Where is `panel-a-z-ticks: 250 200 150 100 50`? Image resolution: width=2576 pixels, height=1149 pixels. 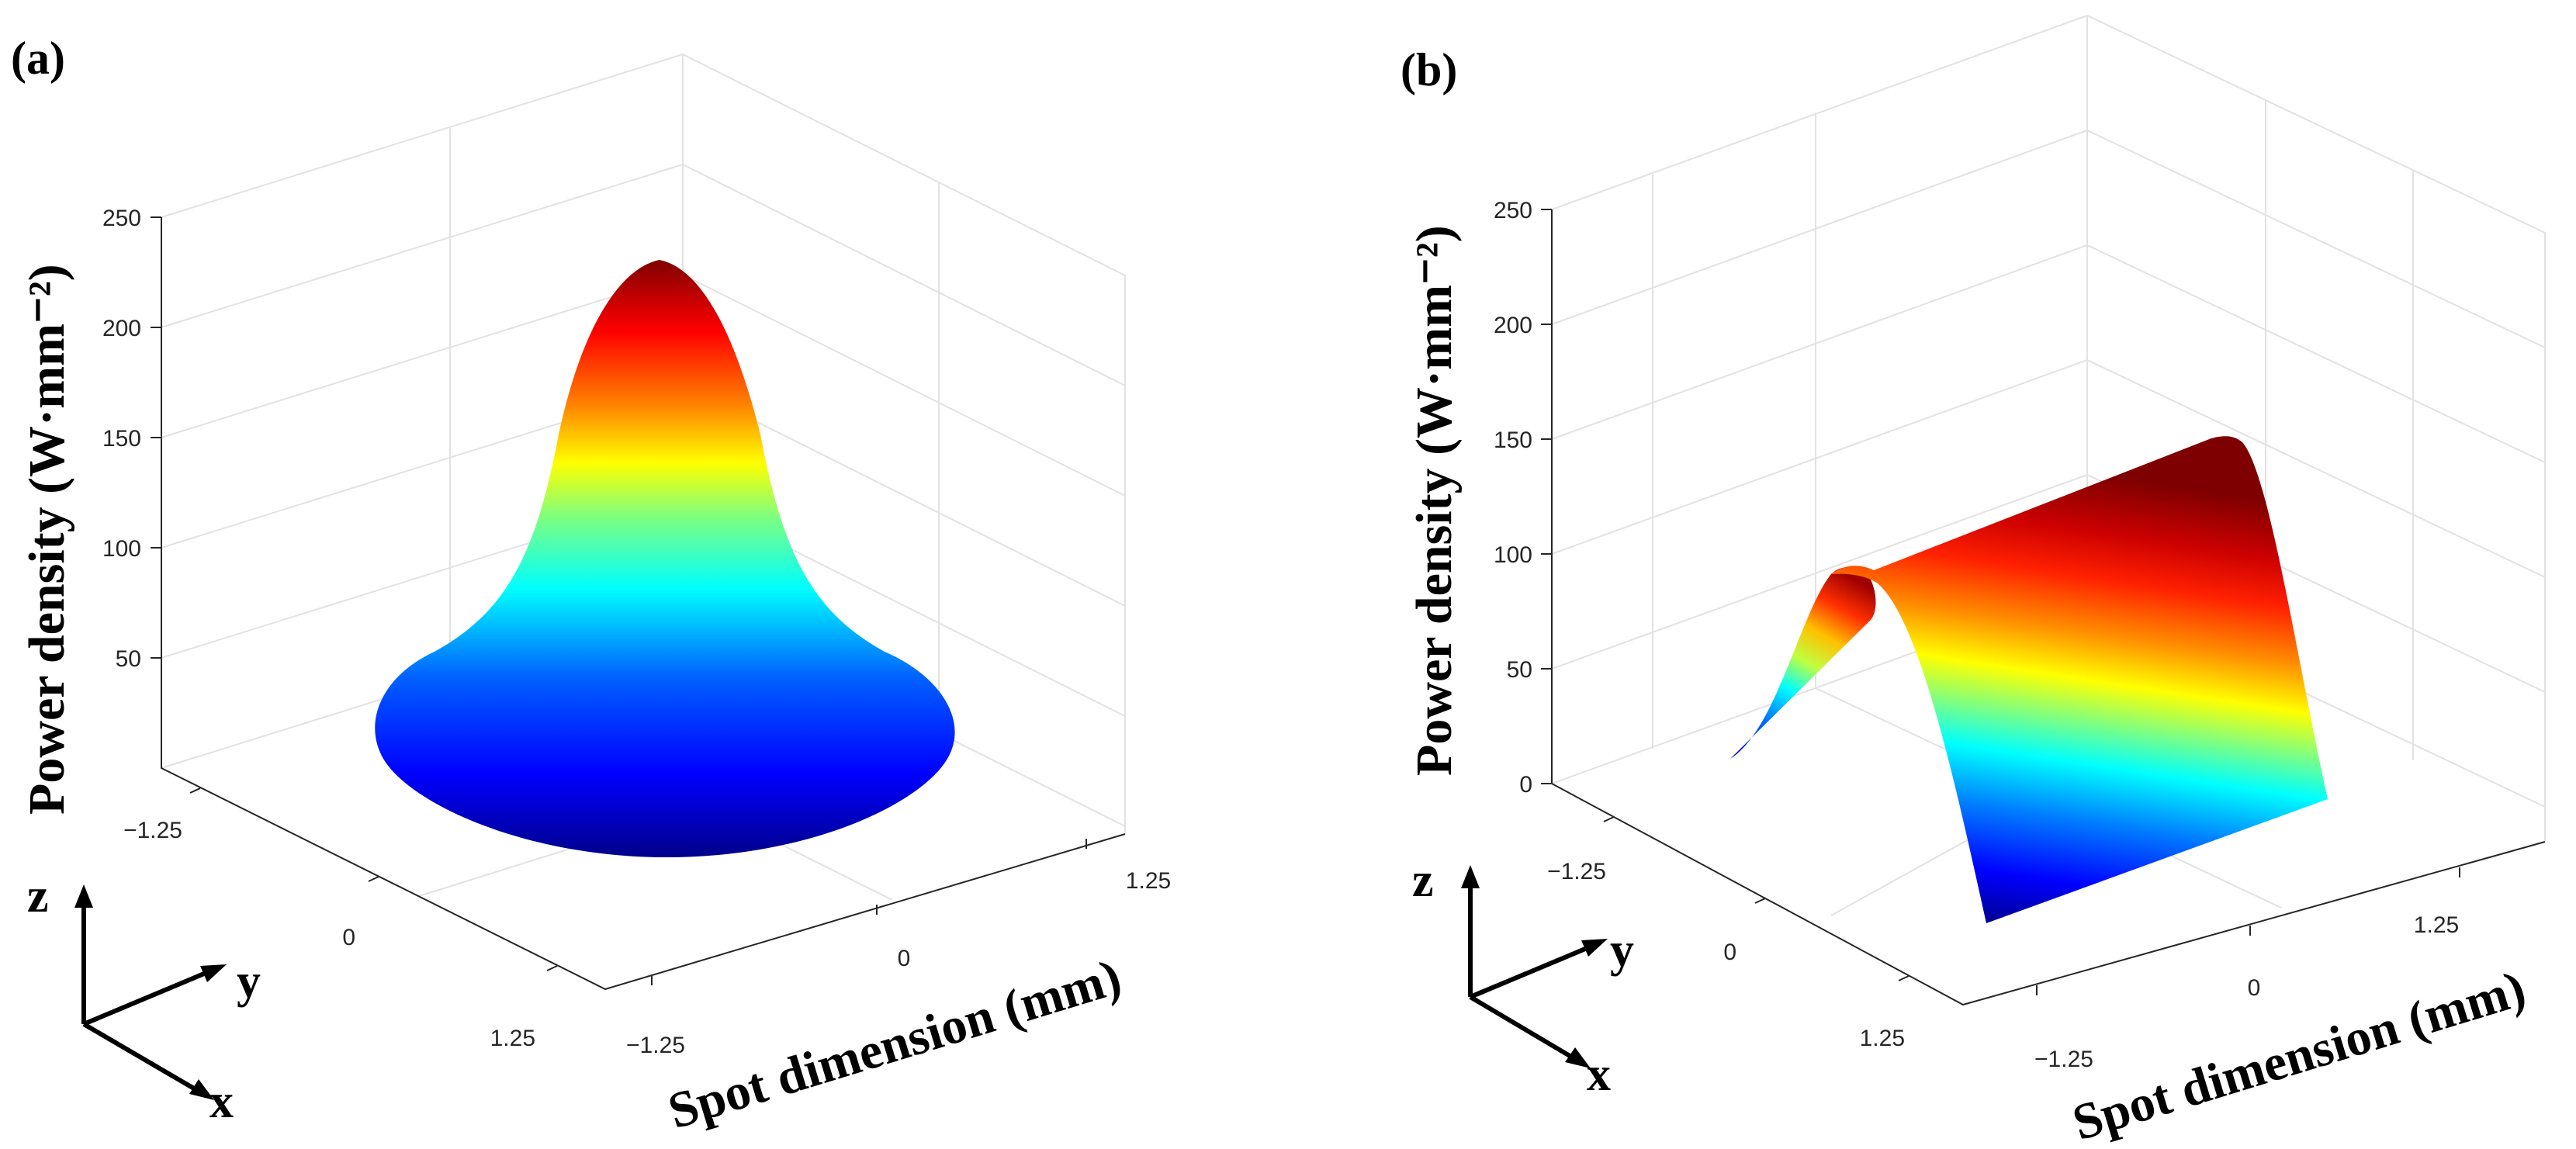 panel-a-z-ticks: 250 200 150 100 50 is located at coordinates (131, 439).